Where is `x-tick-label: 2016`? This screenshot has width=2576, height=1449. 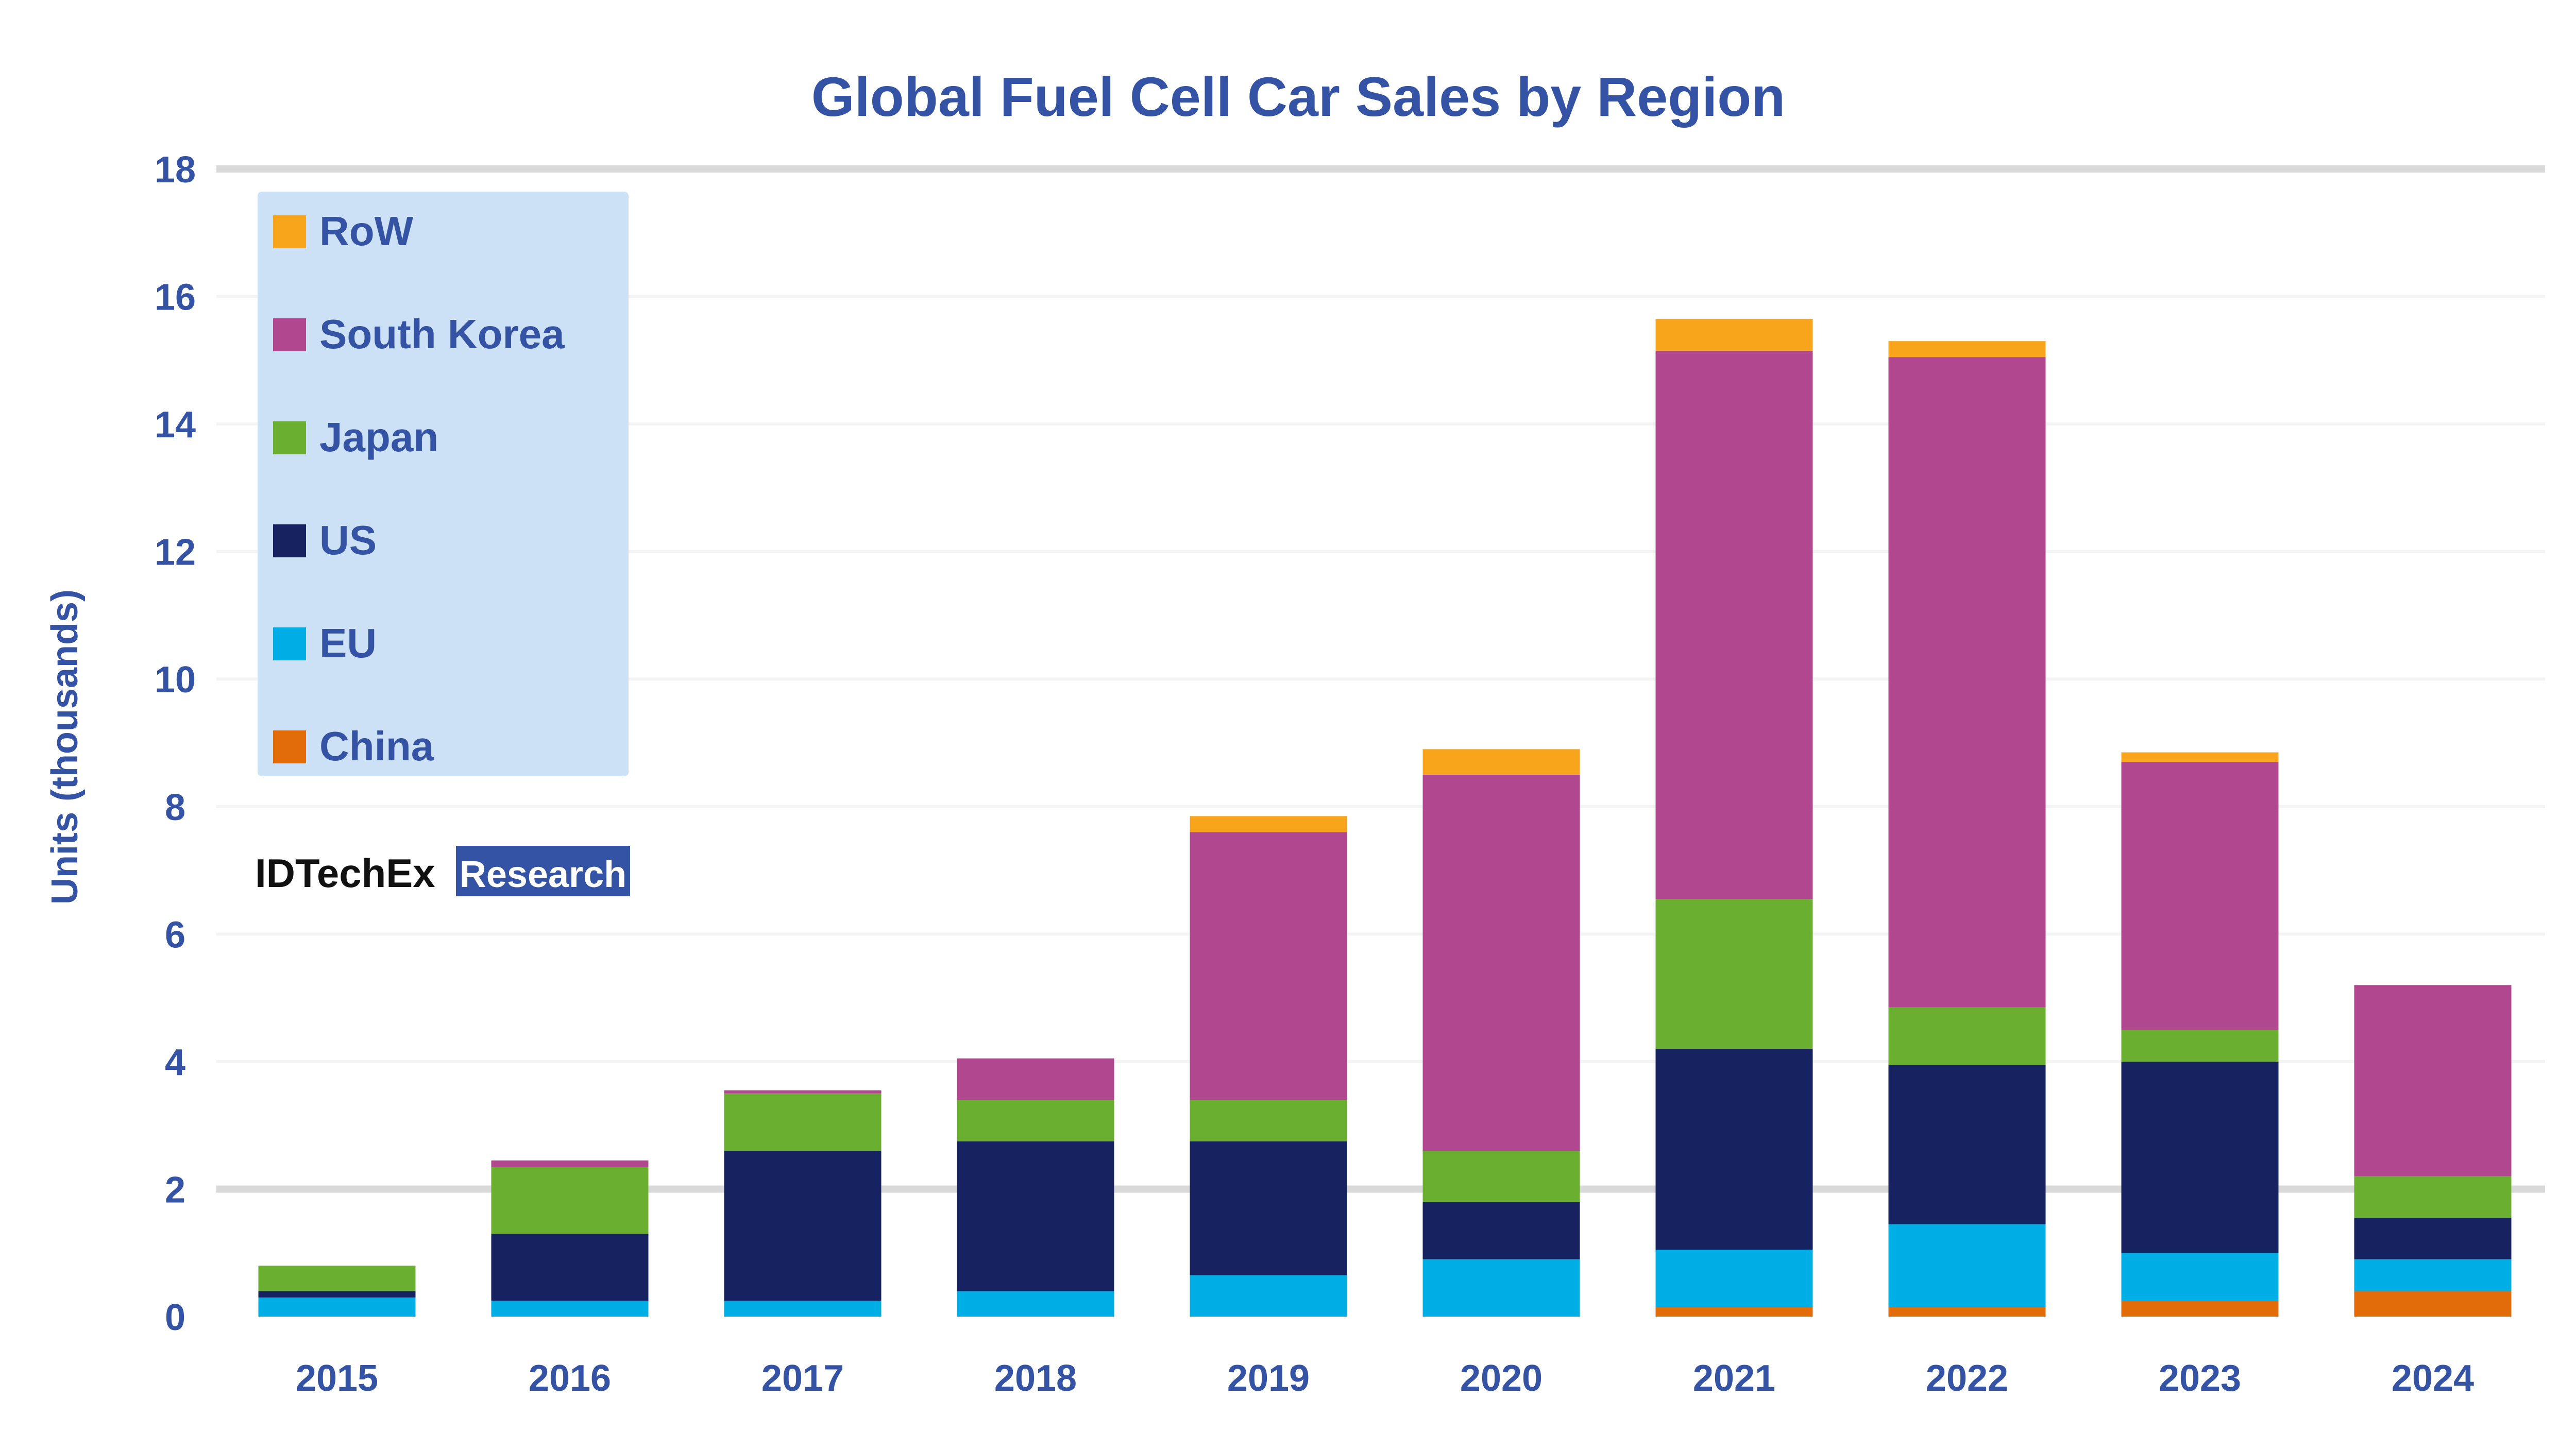 x-tick-label: 2016 is located at coordinates (570, 1378).